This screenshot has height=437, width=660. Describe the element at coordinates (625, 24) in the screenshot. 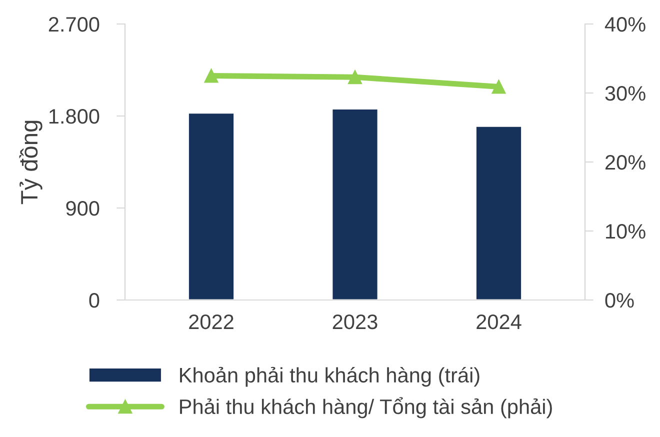

I see `y2-tick-label: 40%` at that location.